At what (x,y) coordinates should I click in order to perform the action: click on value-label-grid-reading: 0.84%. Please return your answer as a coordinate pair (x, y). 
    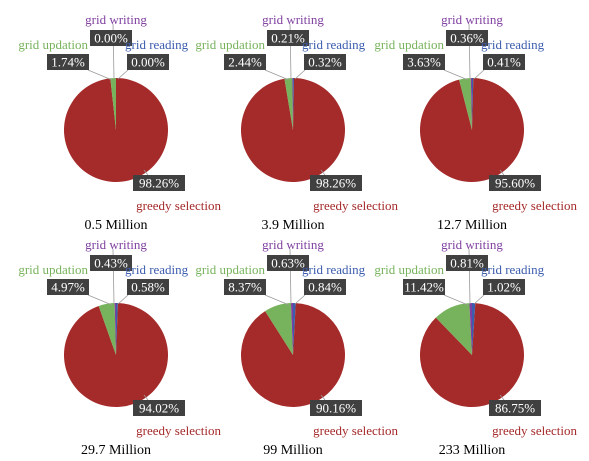
    Looking at the image, I should click on (325, 287).